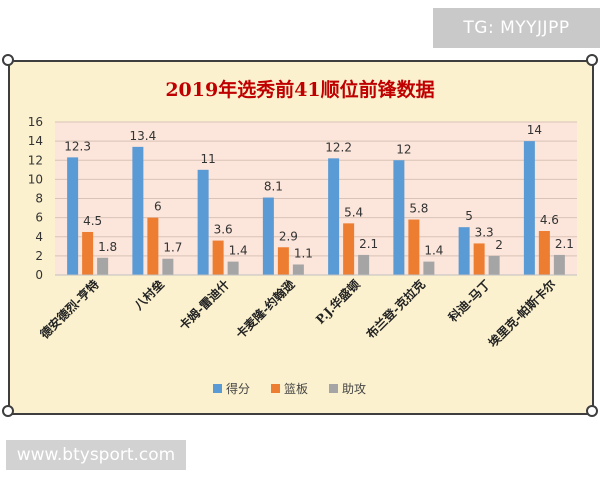 The width and height of the screenshot is (600, 480). I want to click on x-tick-label: P.J.华盛顿, so click(337, 302).